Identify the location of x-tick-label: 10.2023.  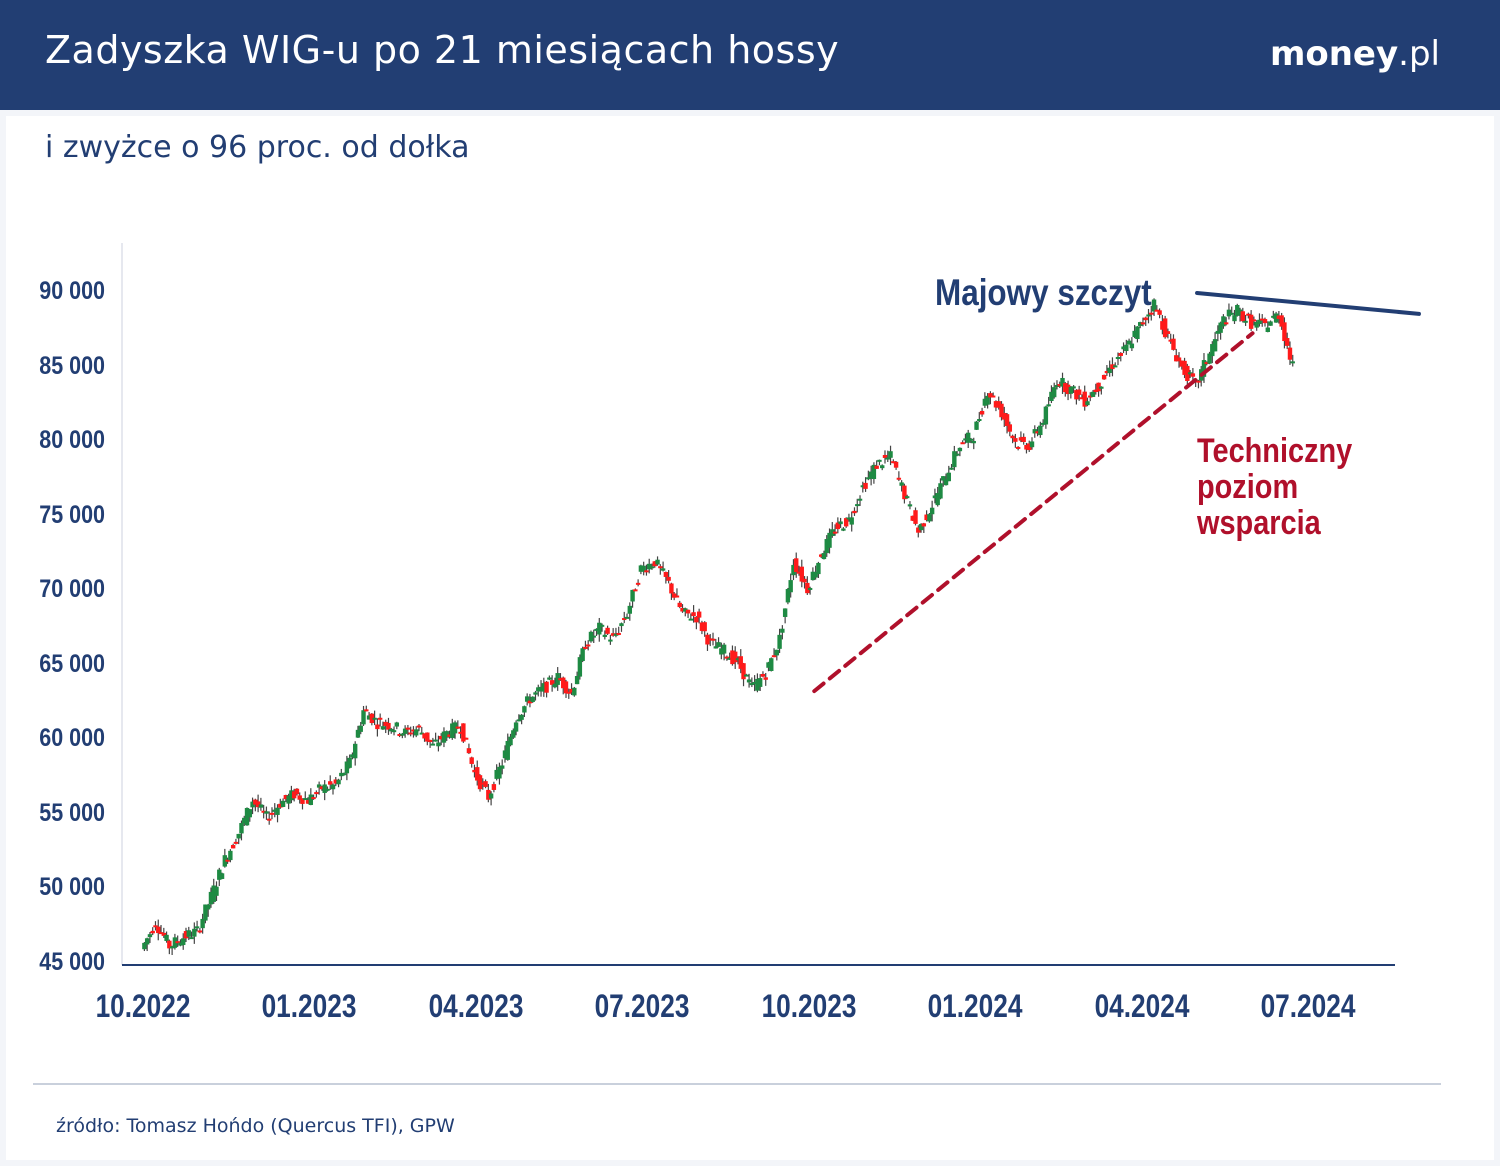
(809, 1006).